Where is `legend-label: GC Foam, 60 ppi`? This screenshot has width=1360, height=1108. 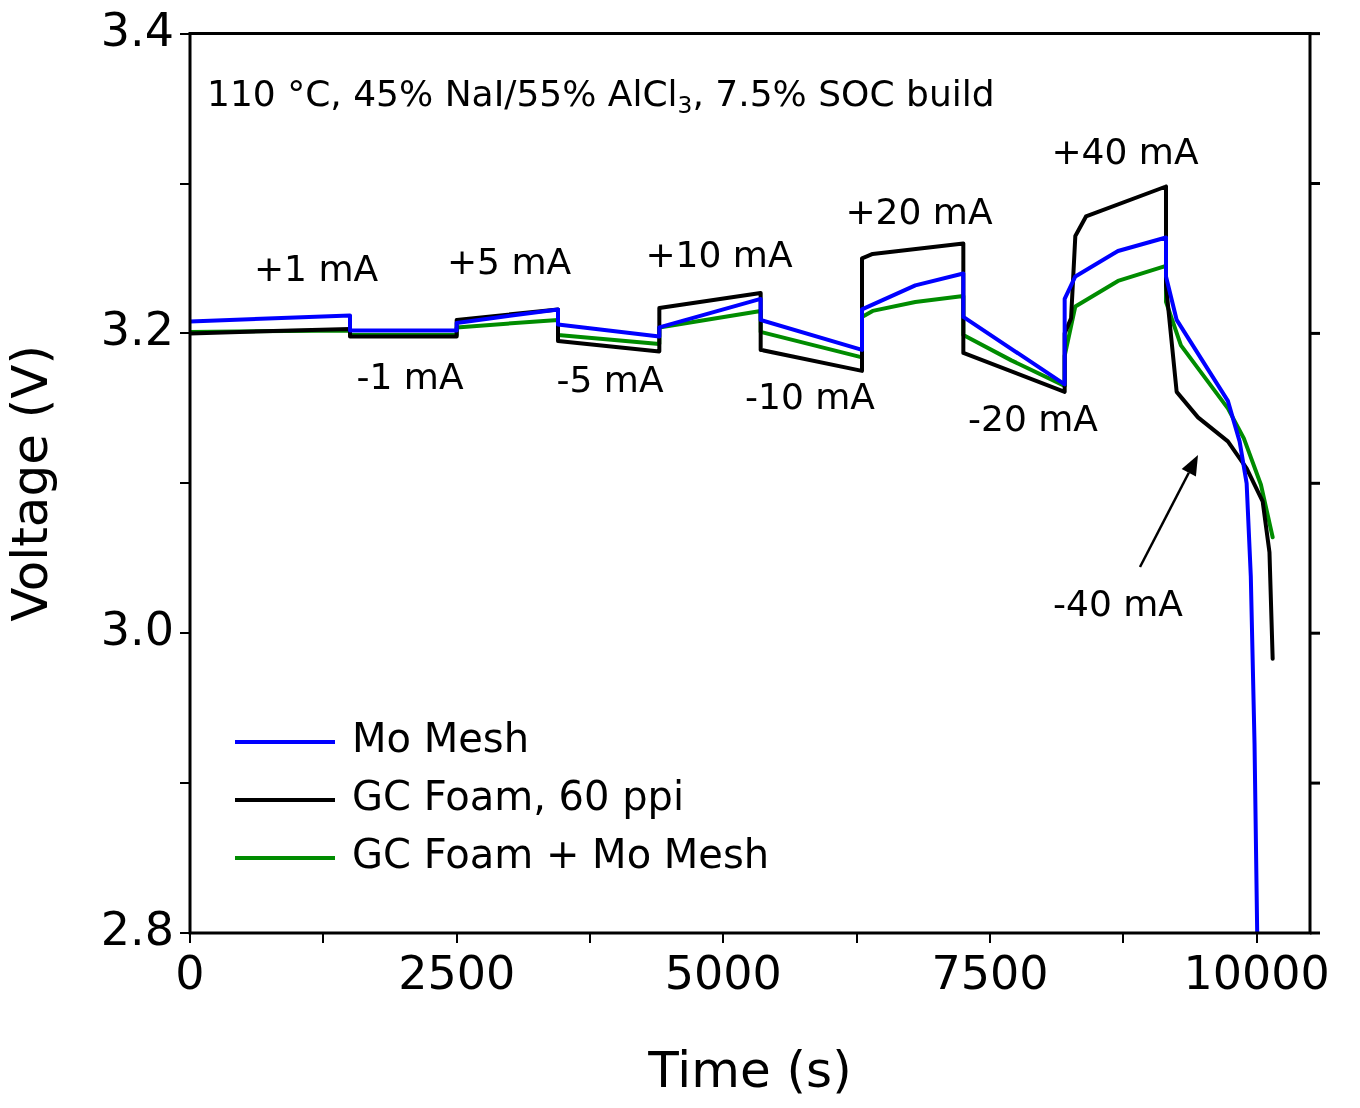
legend-label: GC Foam, 60 ppi is located at coordinates (518, 796).